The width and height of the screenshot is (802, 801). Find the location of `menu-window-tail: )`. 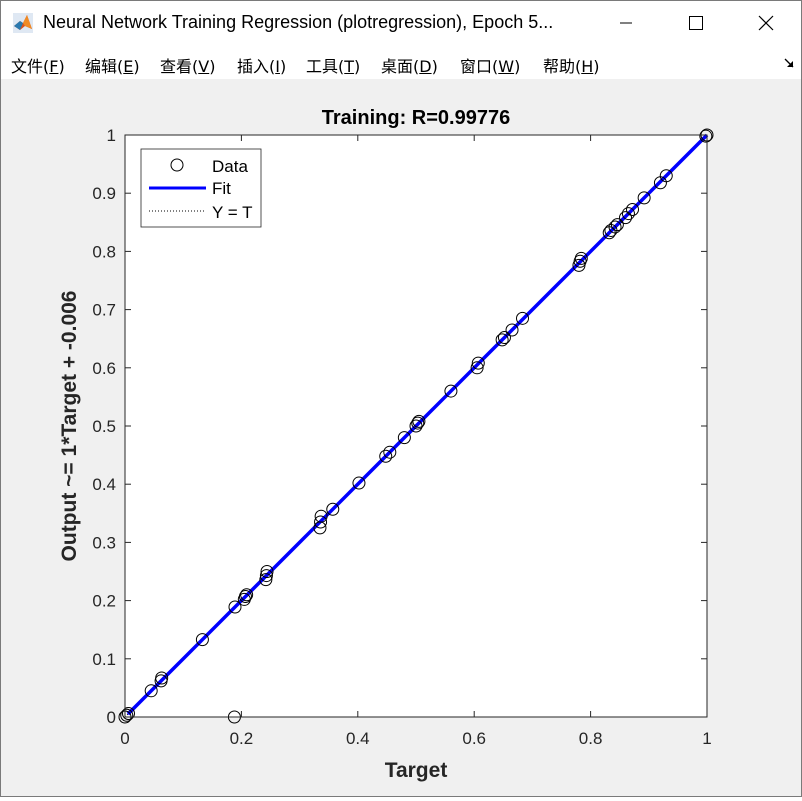

menu-window-tail: ) is located at coordinates (517, 66).